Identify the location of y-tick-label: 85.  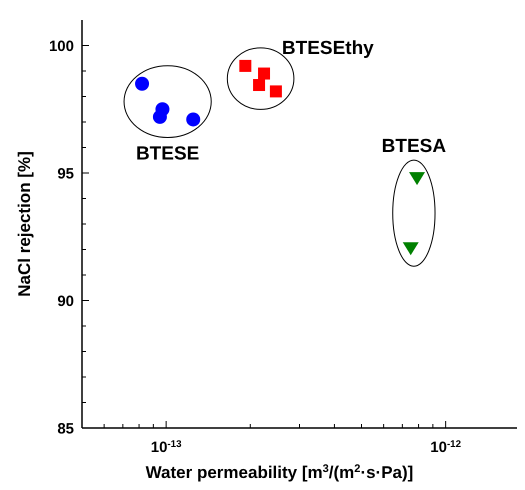
(65, 429).